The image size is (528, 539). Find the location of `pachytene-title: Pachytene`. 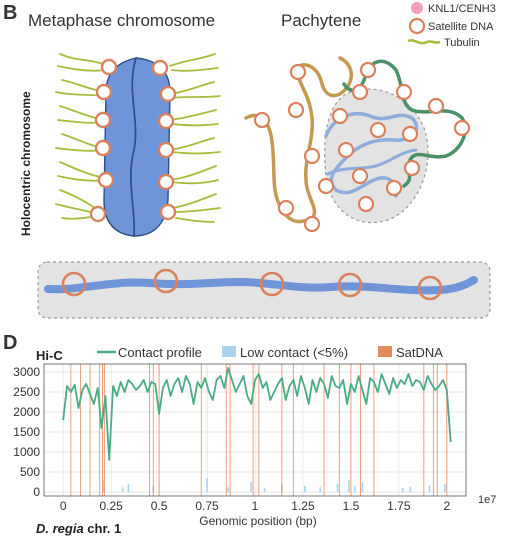

pachytene-title: Pachytene is located at coordinates (321, 20).